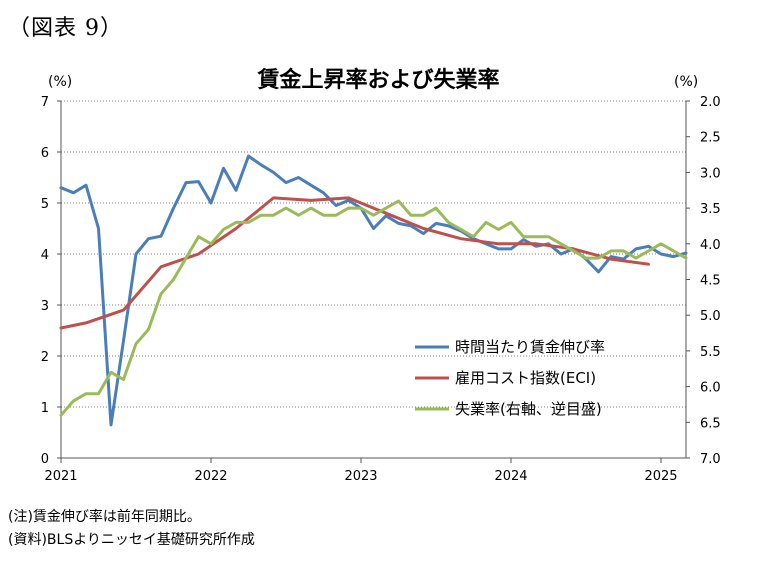 This screenshot has width=757, height=569. What do you see at coordinates (45, 357) in the screenshot?
I see `y-left-tick-label: 2` at bounding box center [45, 357].